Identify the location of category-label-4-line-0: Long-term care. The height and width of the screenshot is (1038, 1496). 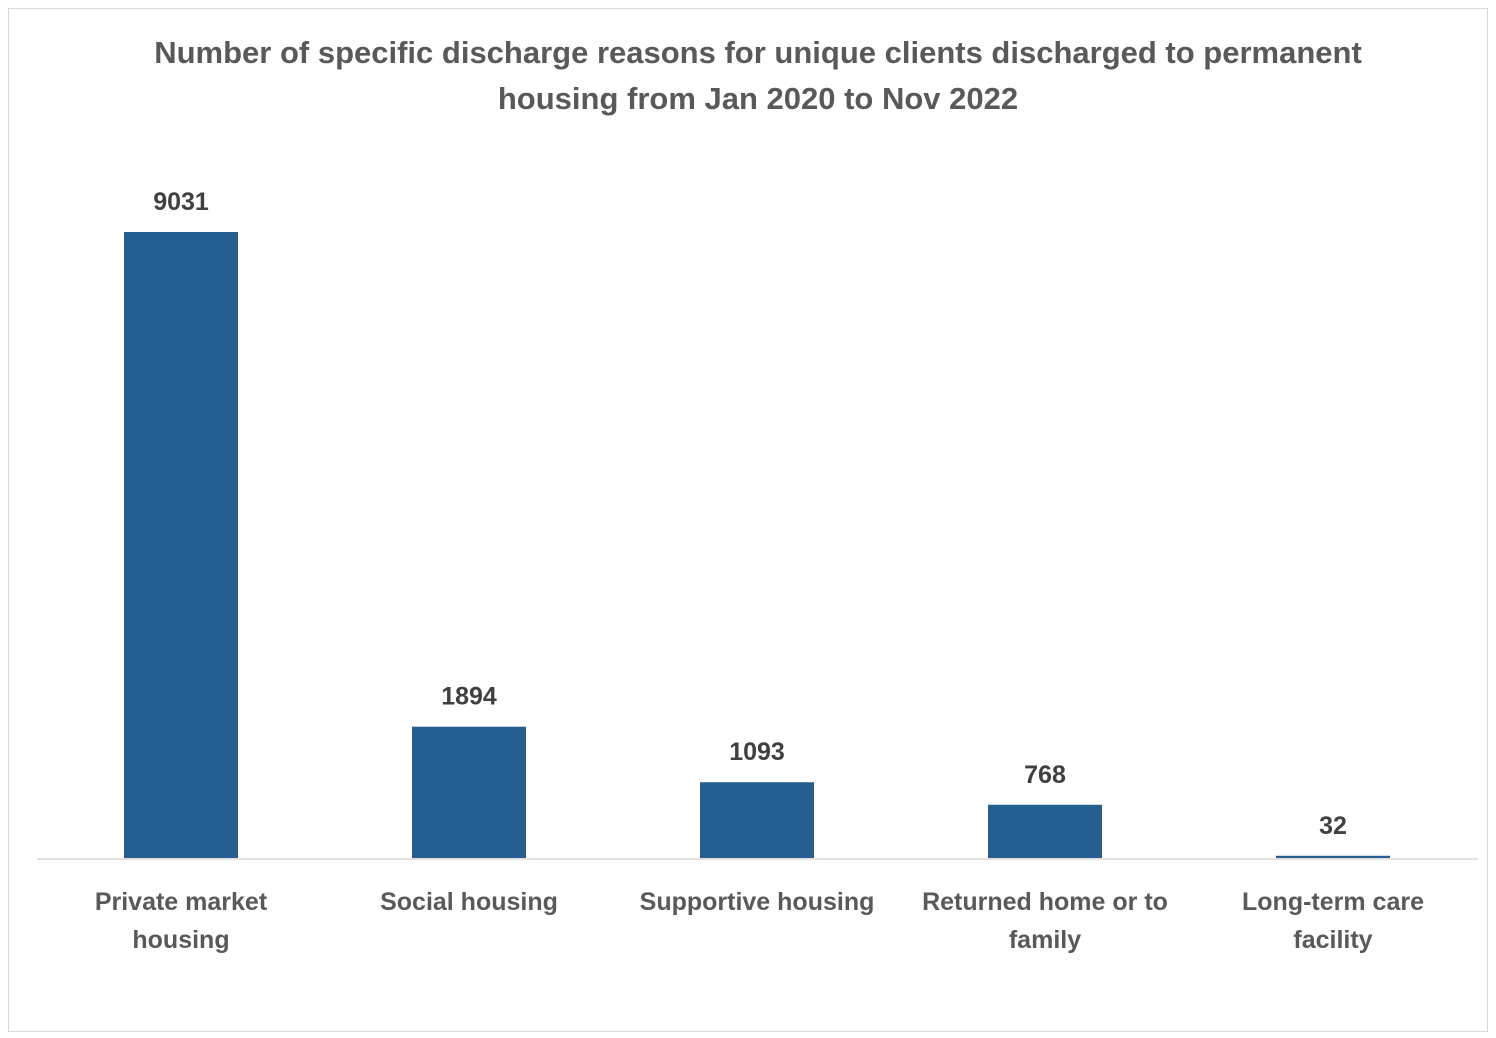
(1333, 902).